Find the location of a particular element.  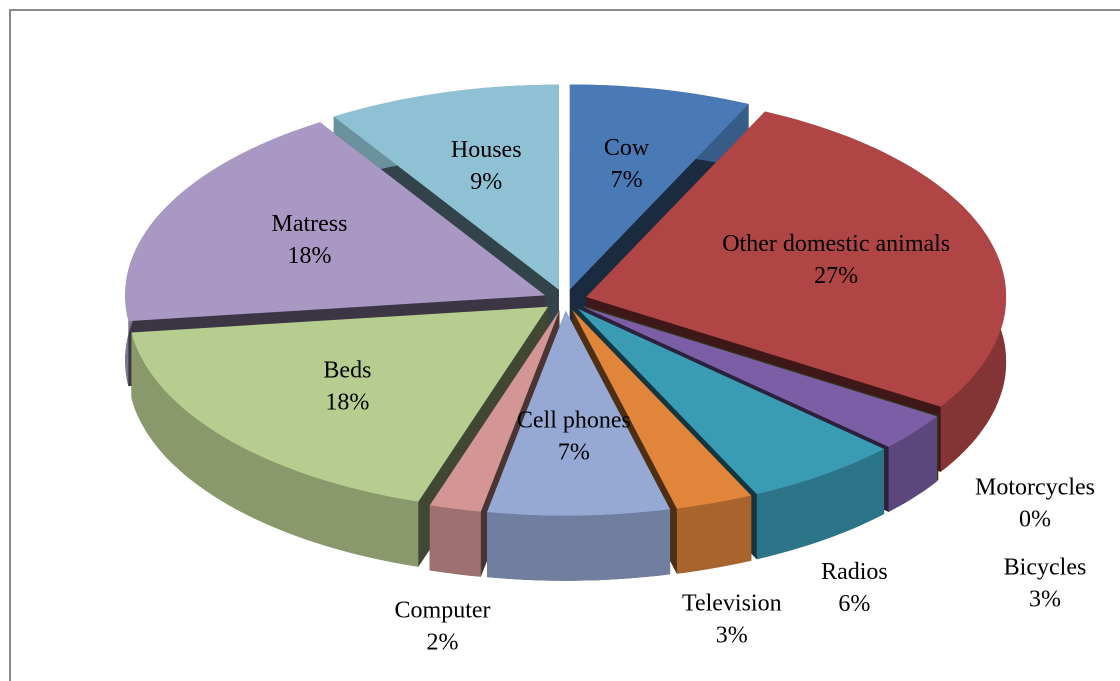

slice-label: Television is located at coordinates (732, 604).